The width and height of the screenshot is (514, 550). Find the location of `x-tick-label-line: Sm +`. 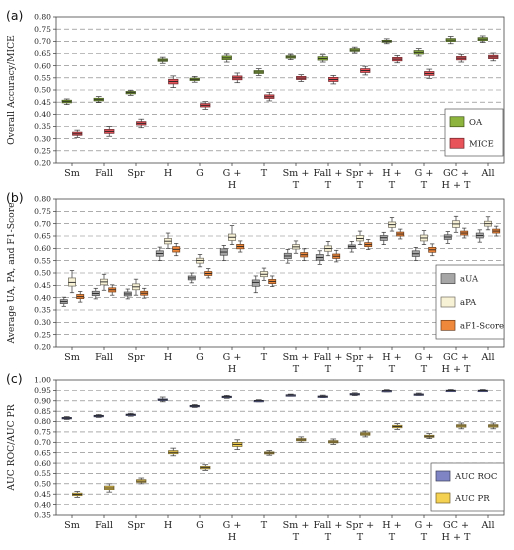

x-tick-label-line: Sm + is located at coordinates (296, 173).